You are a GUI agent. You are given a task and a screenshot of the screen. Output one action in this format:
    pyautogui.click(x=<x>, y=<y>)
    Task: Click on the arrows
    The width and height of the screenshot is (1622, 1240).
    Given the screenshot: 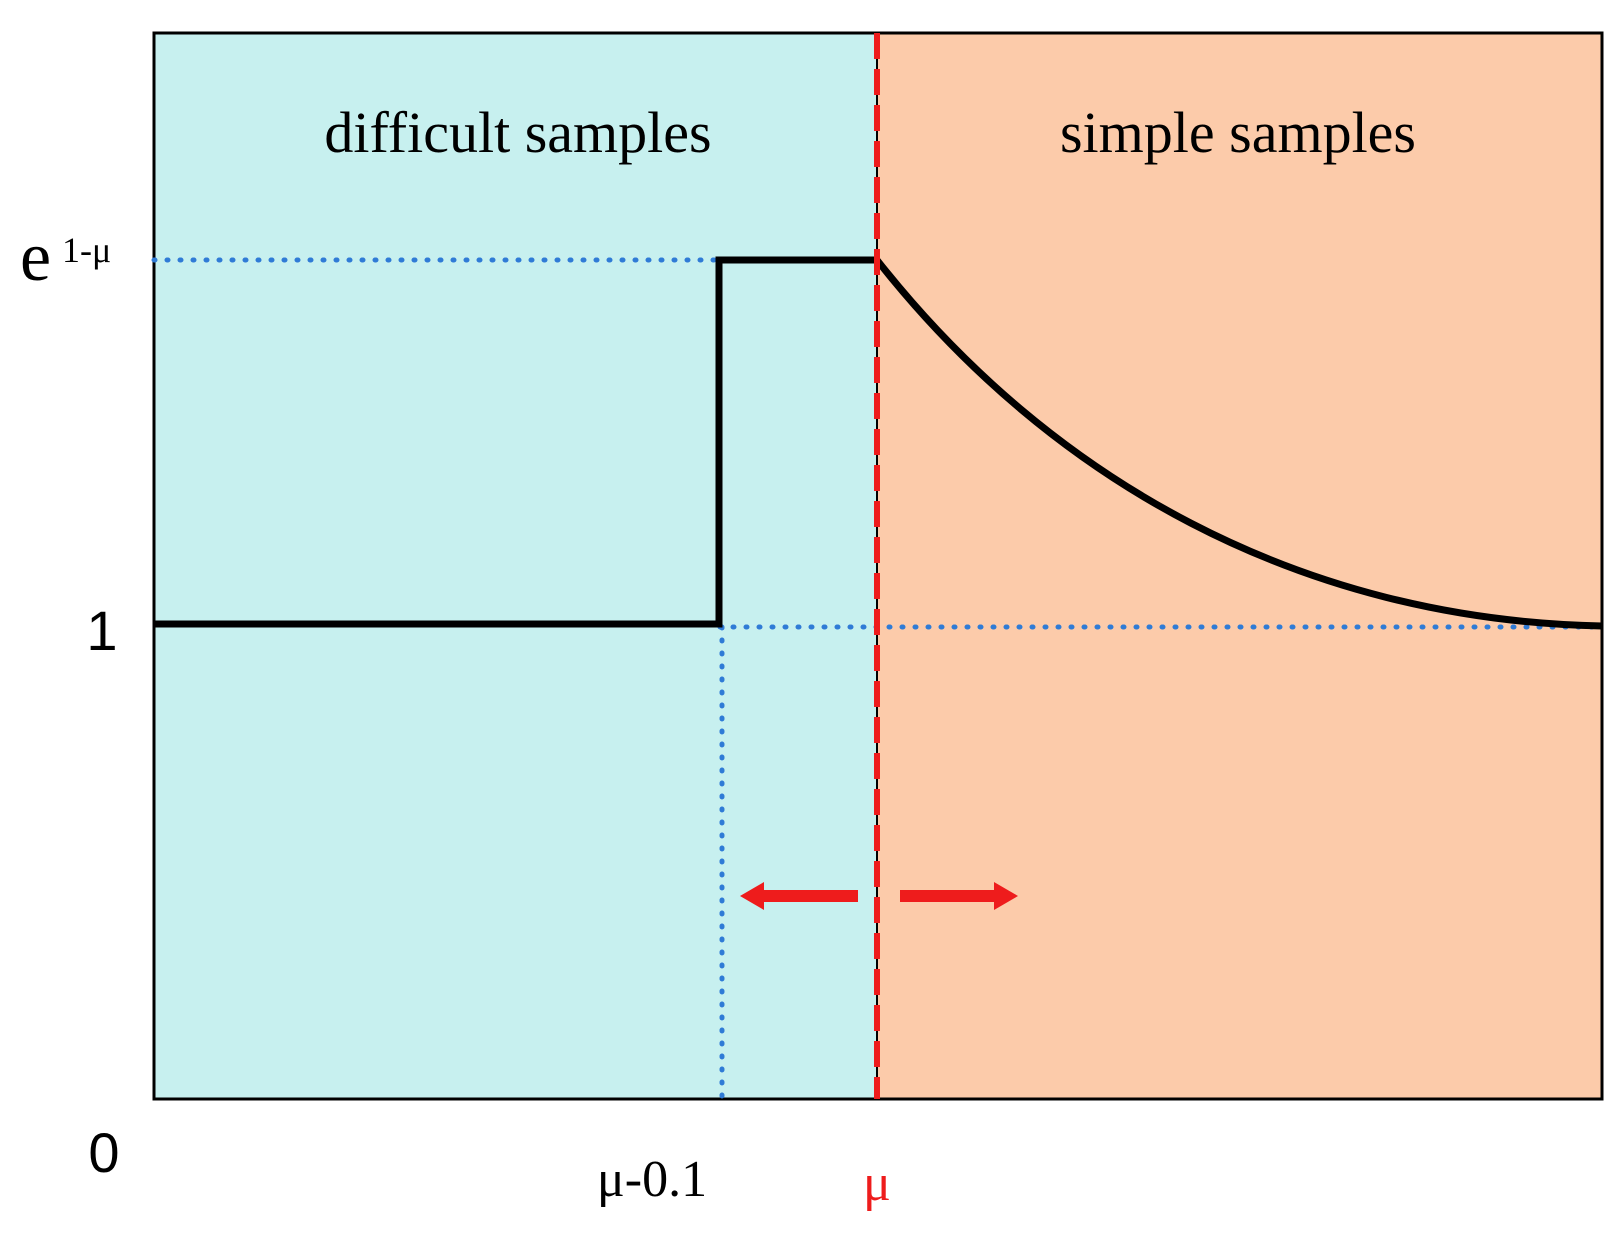 What is the action you would take?
    pyautogui.click(x=879, y=896)
    